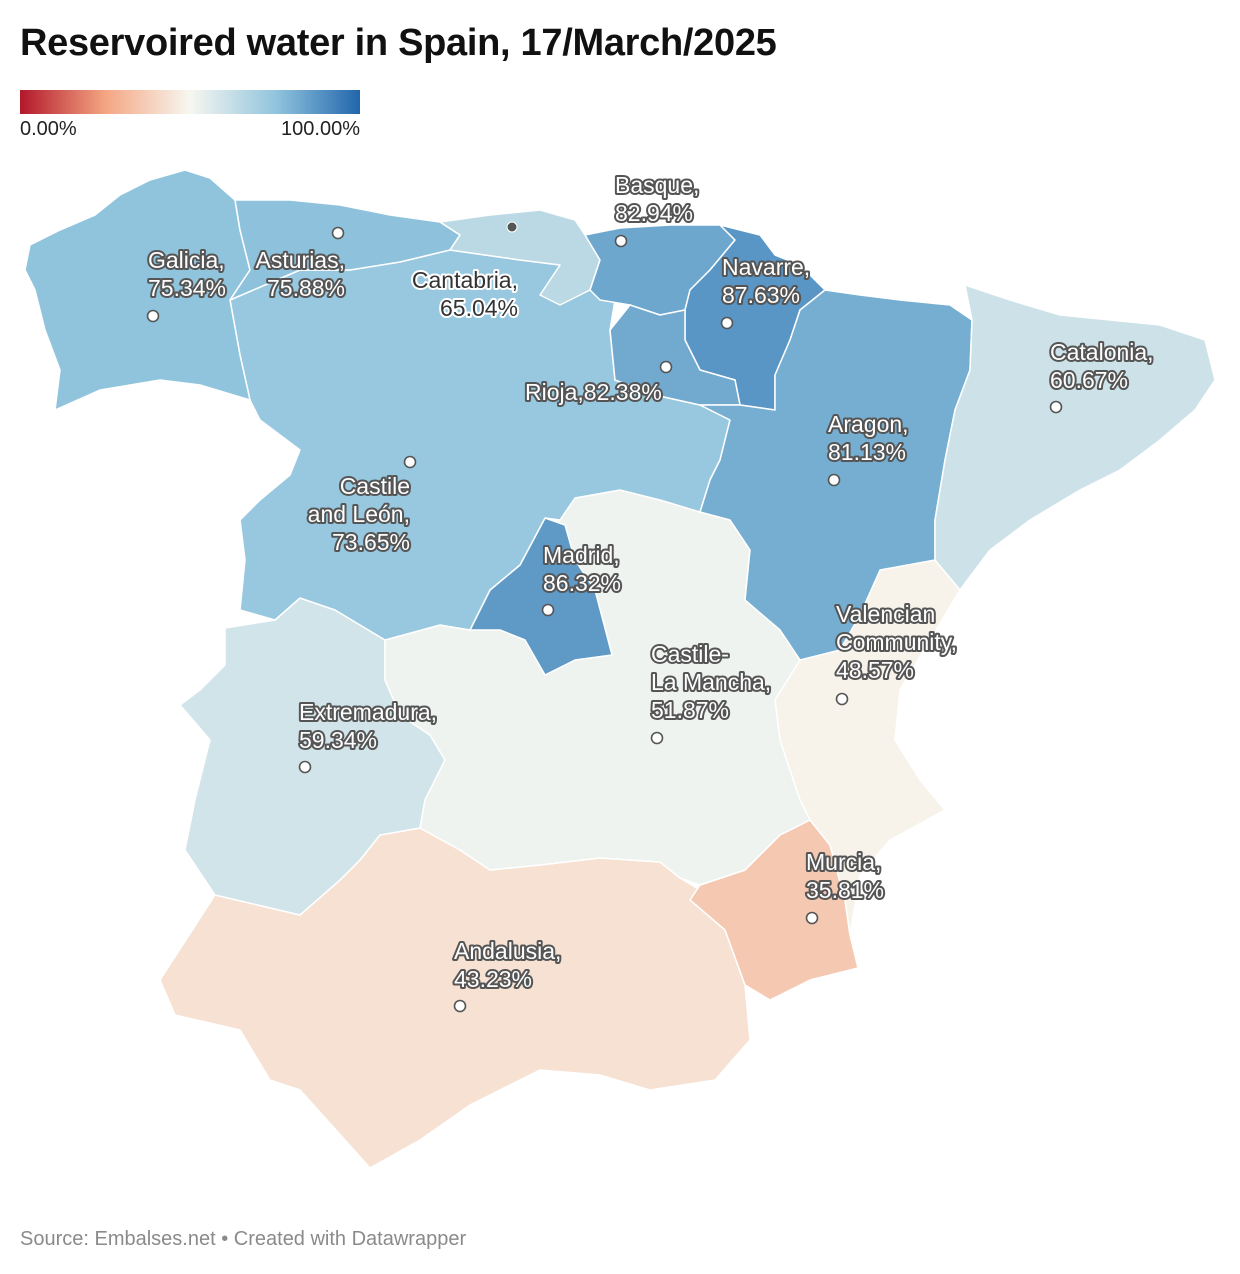  I want to click on footer-credit: Created with Datawrapper, so click(350, 1239).